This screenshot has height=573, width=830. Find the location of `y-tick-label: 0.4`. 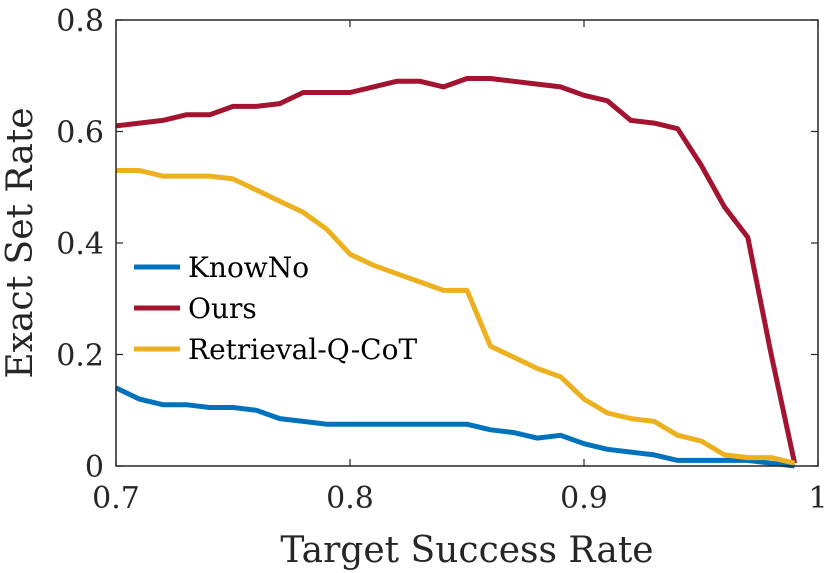

y-tick-label: 0.4 is located at coordinates (80, 244).